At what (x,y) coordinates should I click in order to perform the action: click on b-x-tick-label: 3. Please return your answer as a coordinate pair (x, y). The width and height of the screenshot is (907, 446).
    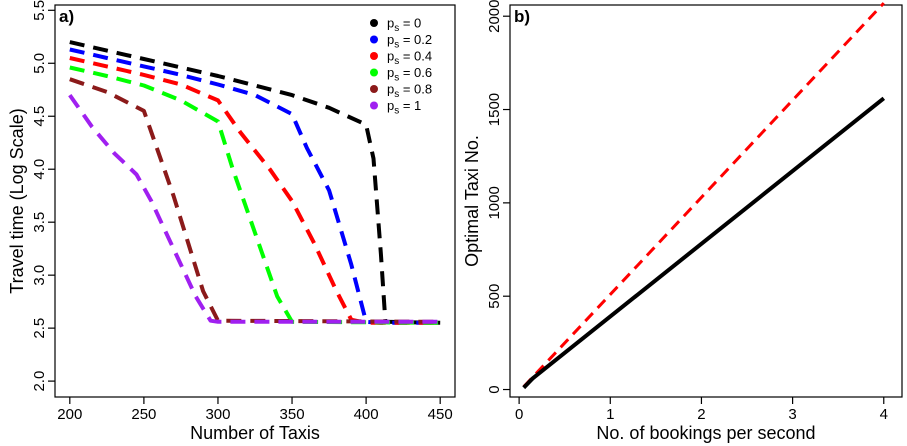
    Looking at the image, I should click on (792, 414).